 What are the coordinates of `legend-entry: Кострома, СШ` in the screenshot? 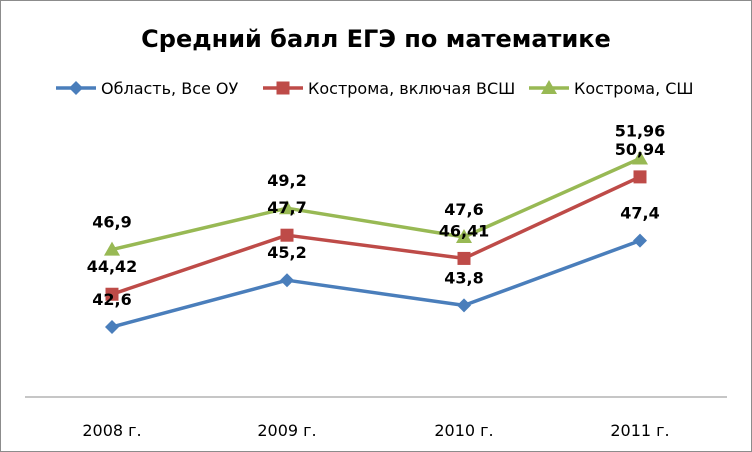 It's located at (611, 88).